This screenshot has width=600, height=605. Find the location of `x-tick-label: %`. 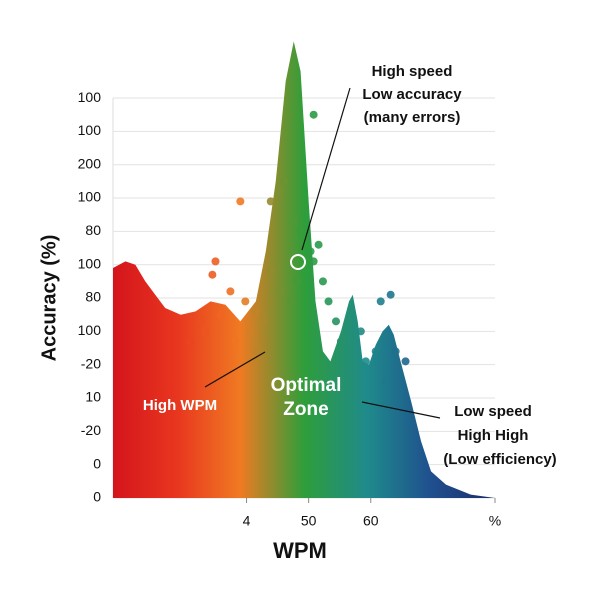

x-tick-label: % is located at coordinates (495, 521).